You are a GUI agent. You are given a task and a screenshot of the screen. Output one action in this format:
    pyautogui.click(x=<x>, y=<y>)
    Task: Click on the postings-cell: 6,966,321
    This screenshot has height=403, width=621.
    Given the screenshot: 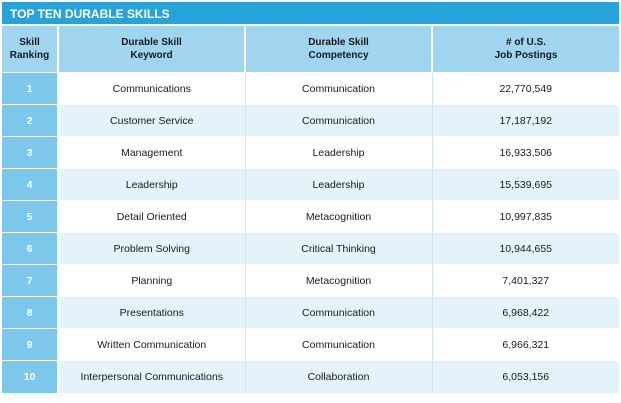 What is the action you would take?
    pyautogui.click(x=525, y=344)
    